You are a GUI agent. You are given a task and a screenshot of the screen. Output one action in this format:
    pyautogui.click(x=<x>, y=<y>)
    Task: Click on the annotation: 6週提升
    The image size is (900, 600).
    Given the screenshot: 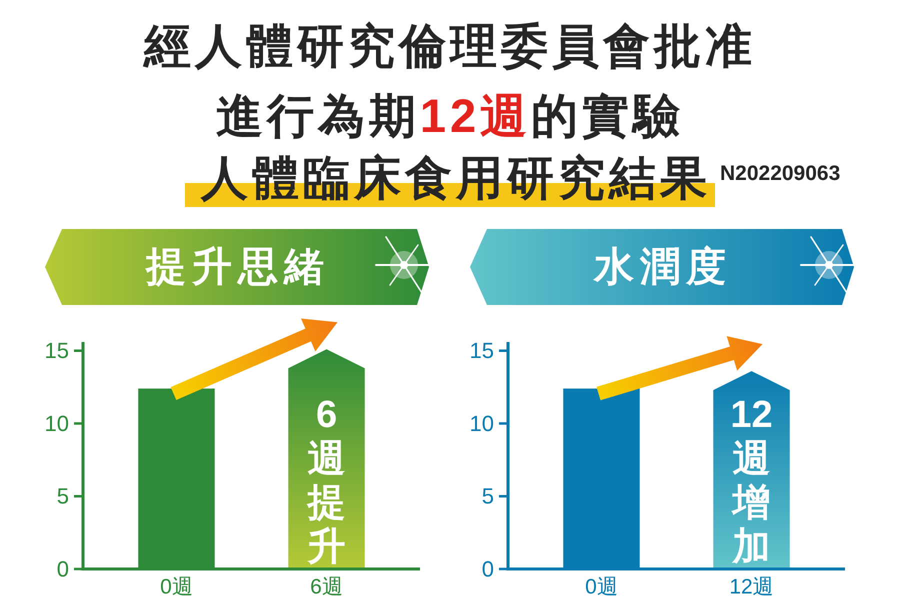 What is the action you would take?
    pyautogui.click(x=327, y=481)
    